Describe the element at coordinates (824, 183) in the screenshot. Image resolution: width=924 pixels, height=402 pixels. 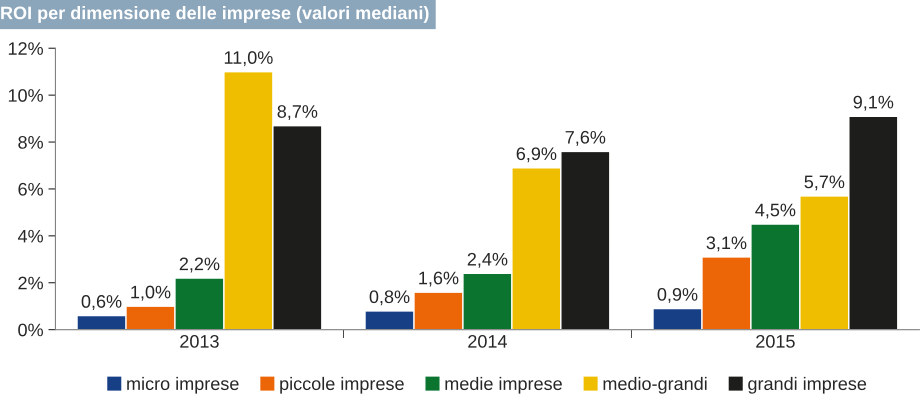
I see `data-label: 5,7%` at that location.